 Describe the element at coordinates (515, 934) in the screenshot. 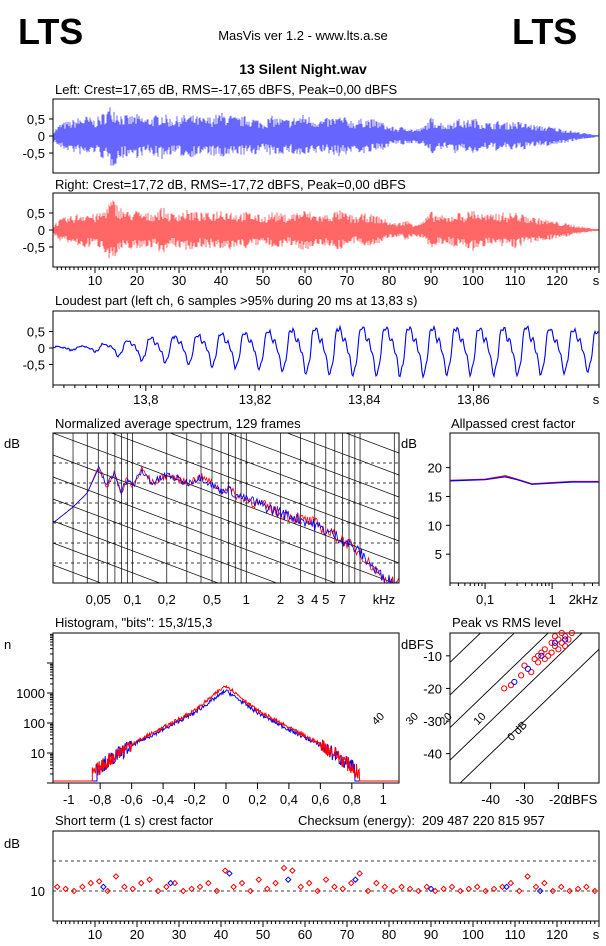

I see `x-tick-label: 110` at that location.